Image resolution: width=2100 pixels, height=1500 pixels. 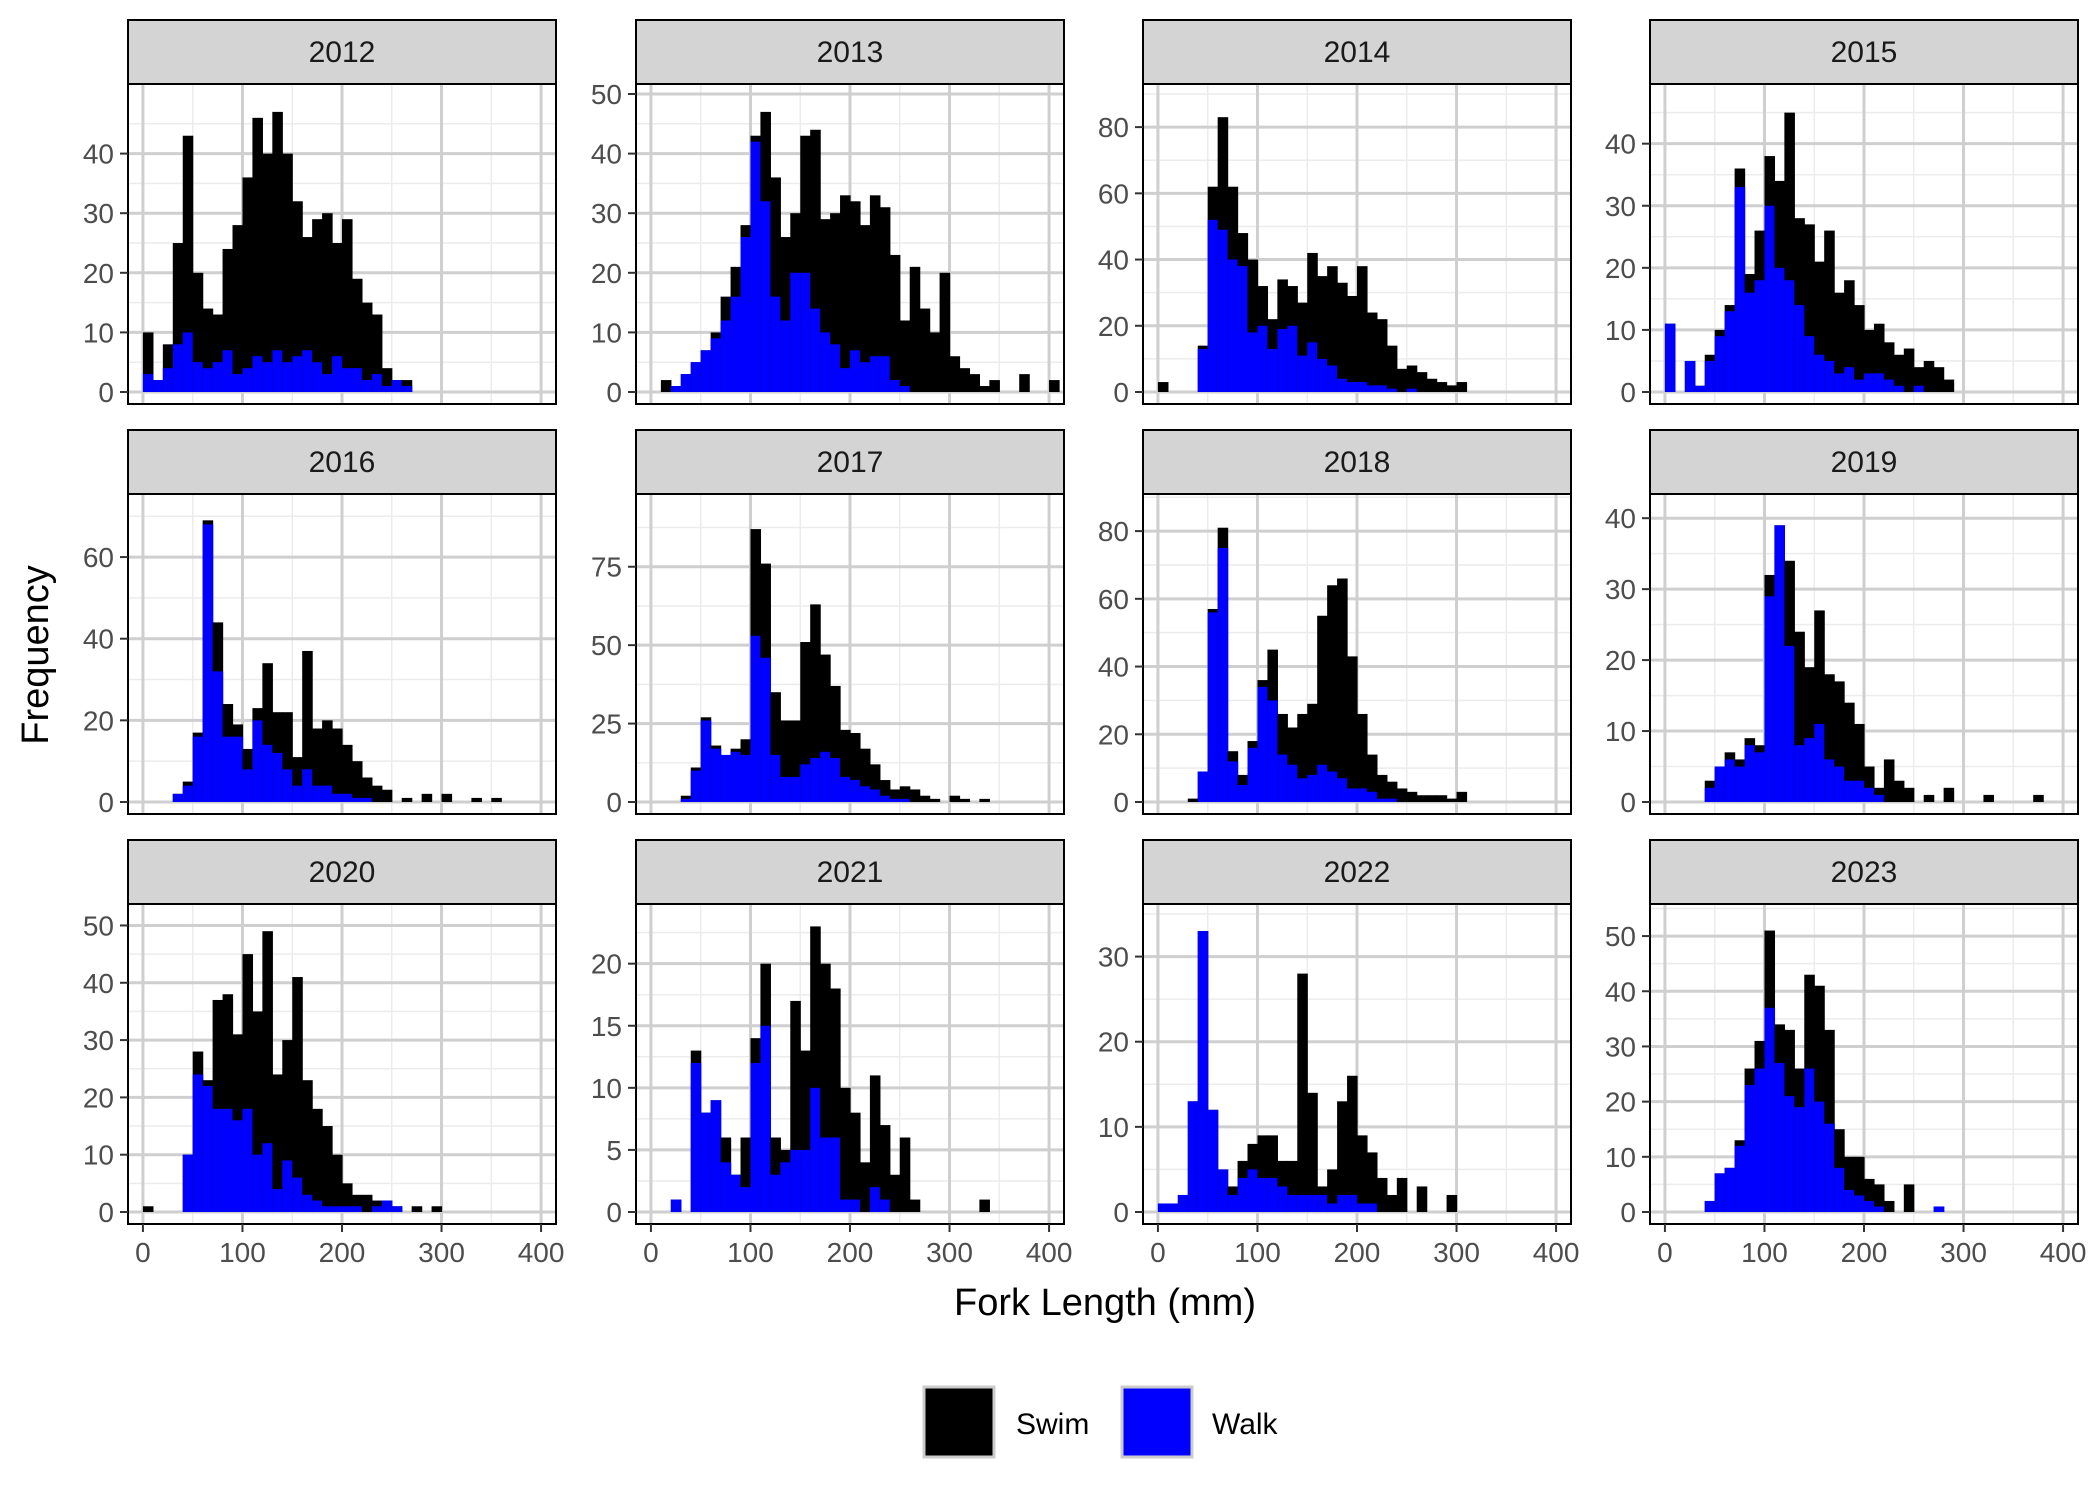 What do you see at coordinates (1245, 1424) in the screenshot?
I see `legend-label-walk: Walk` at bounding box center [1245, 1424].